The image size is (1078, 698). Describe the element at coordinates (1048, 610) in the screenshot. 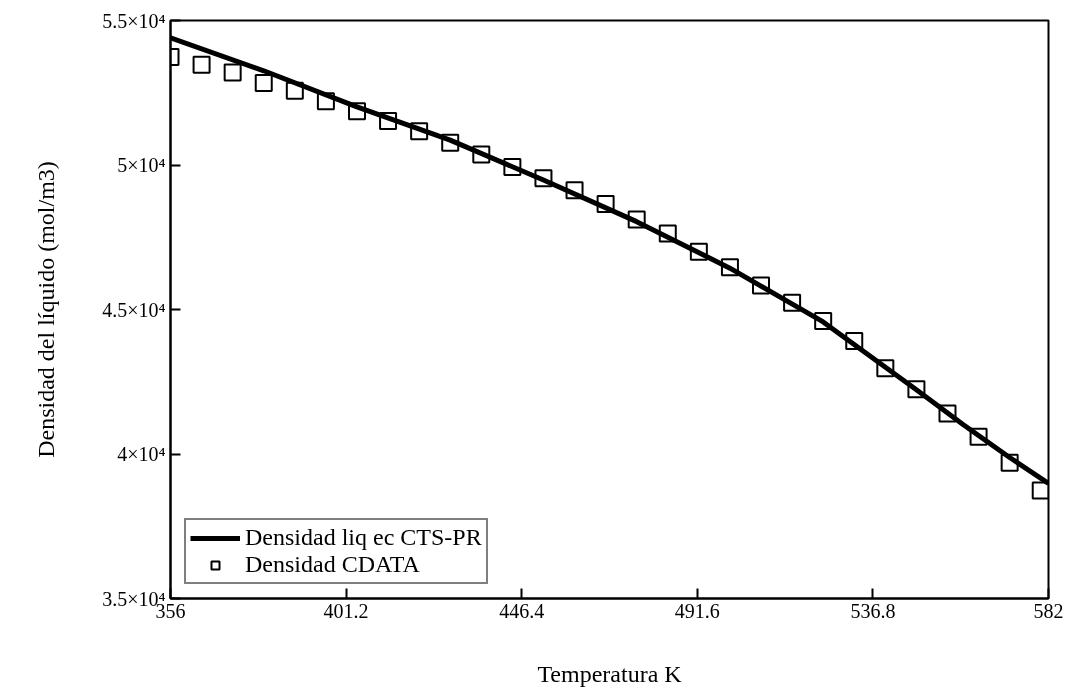

I see `x-tick-label: 582` at that location.